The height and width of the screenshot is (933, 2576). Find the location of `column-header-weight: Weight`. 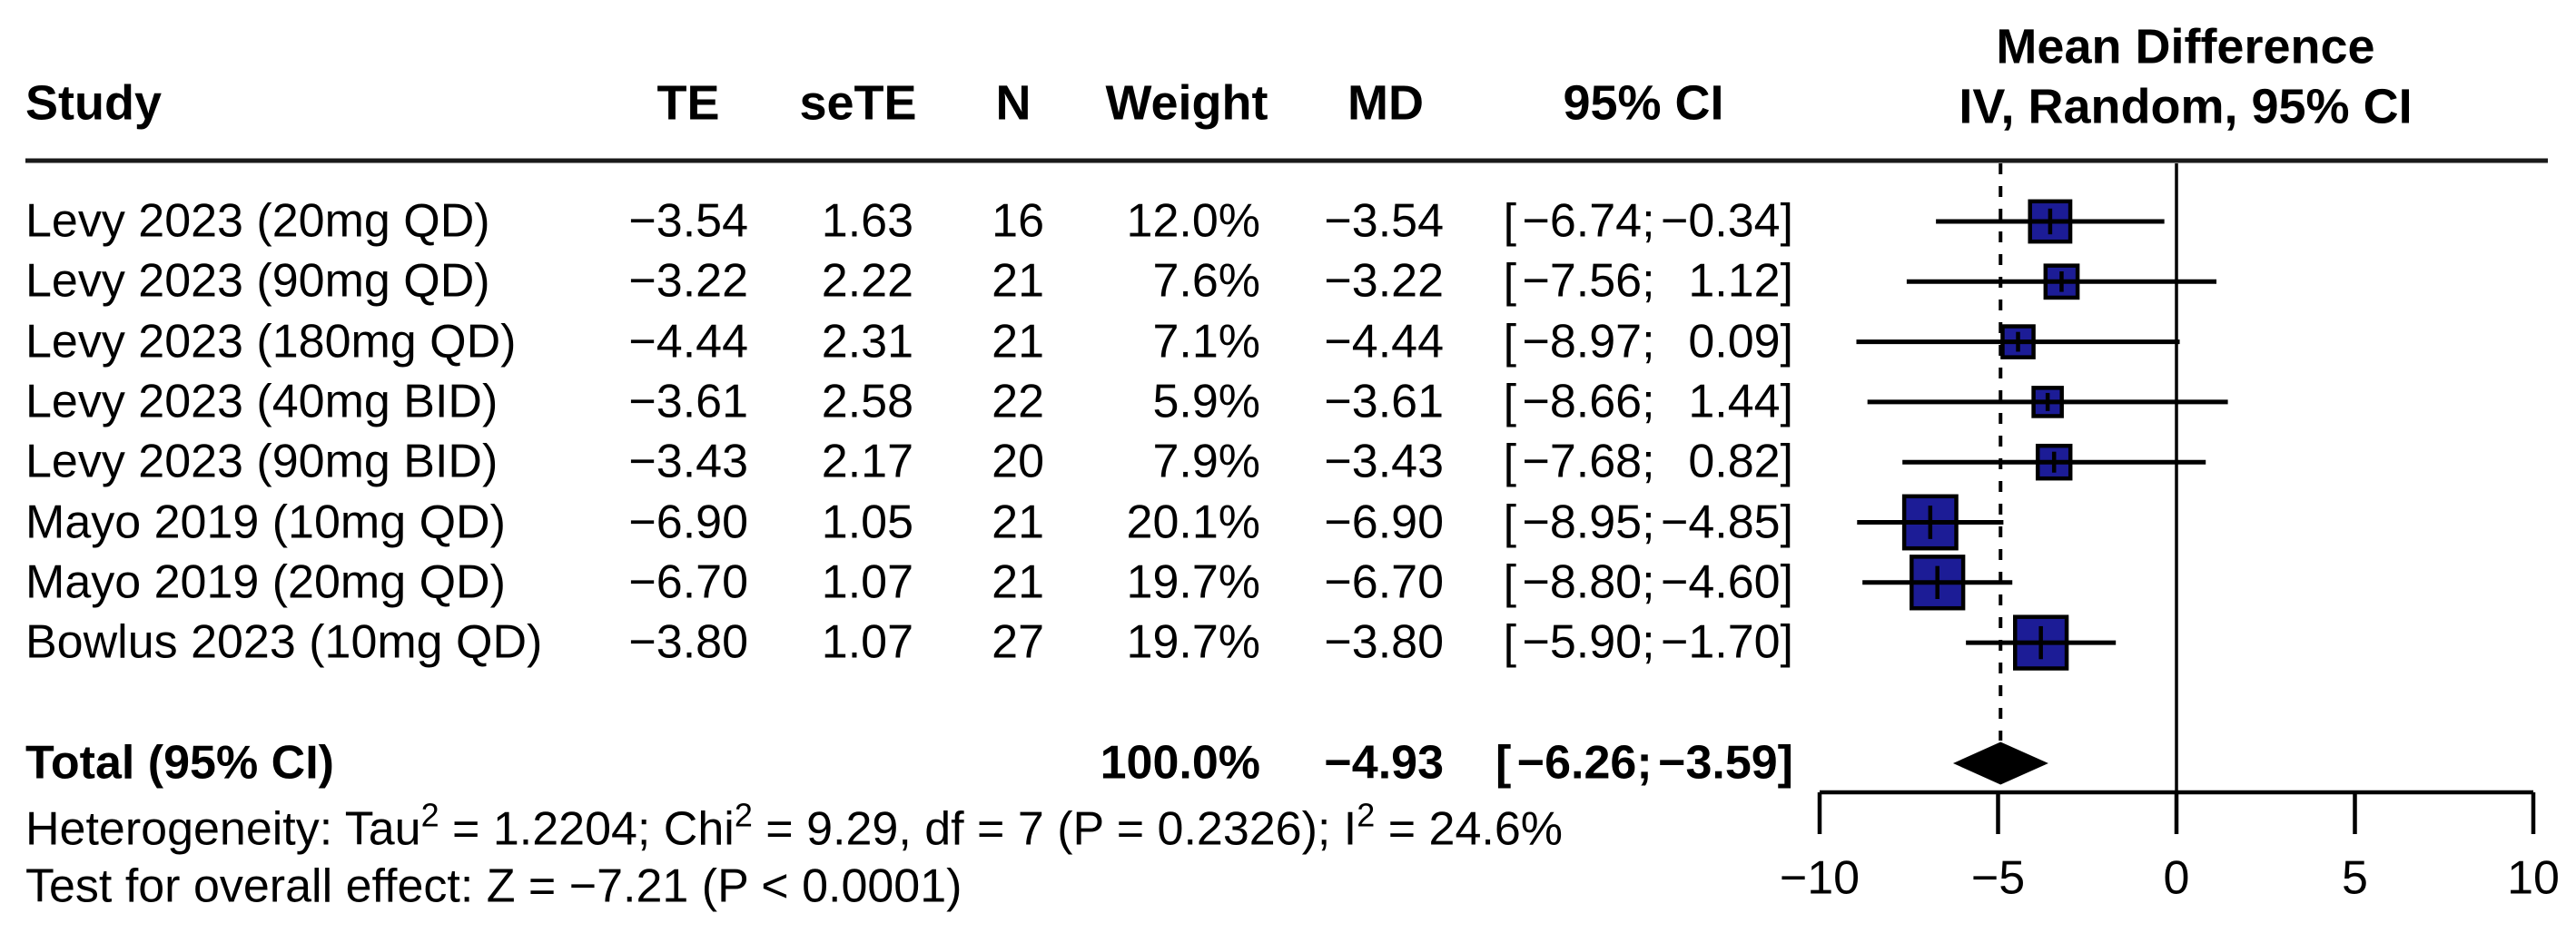

column-header-weight: Weight is located at coordinates (1186, 103).